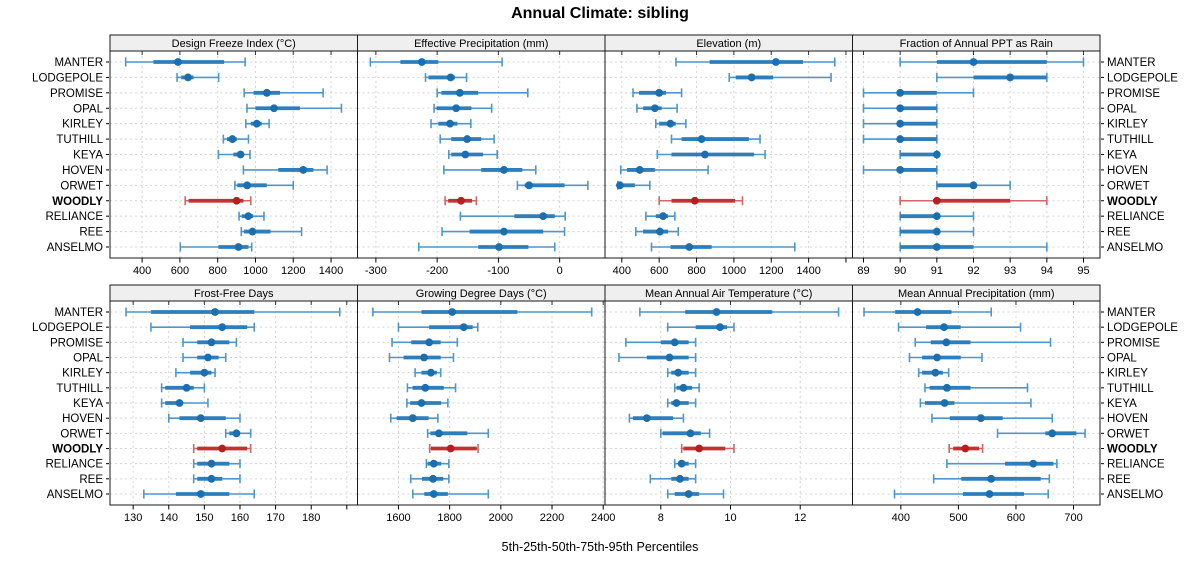  I want to click on site-label-right-tuthill: TUTHILL, so click(1130, 140).